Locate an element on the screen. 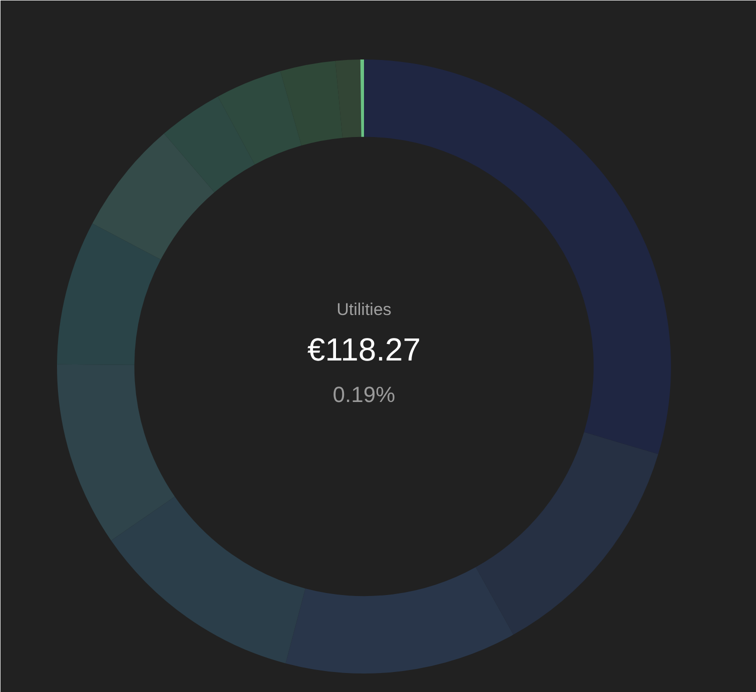 This screenshot has height=692, width=756. text: 0.19% is located at coordinates (364, 394).